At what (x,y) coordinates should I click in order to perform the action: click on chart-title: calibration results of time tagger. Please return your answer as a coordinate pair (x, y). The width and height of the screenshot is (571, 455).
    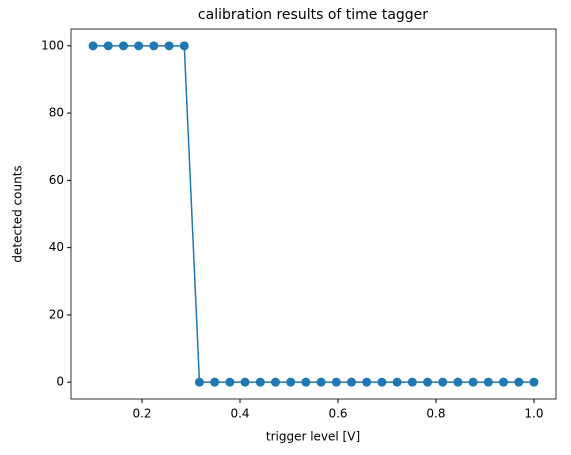
    Looking at the image, I should click on (313, 15).